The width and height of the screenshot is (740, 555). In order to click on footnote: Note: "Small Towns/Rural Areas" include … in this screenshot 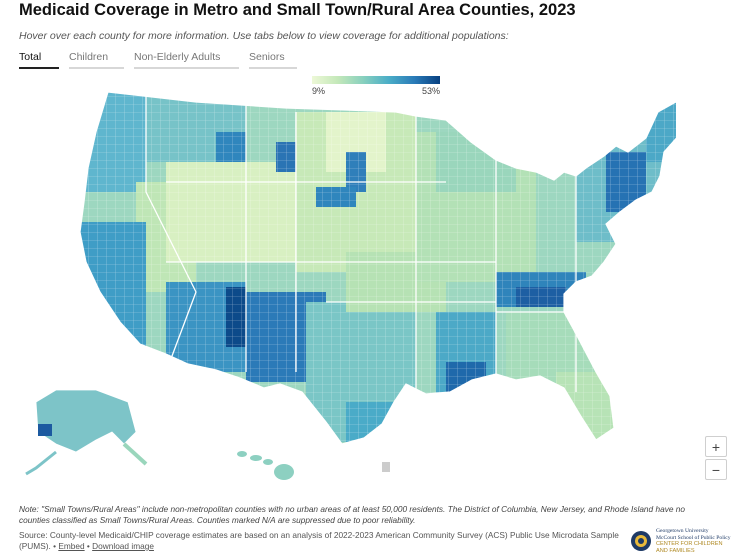, I will do `click(352, 514)`.